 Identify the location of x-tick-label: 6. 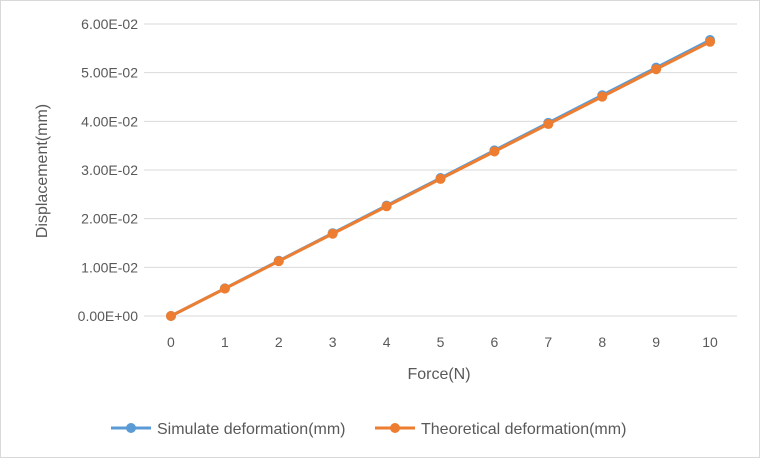
(495, 342).